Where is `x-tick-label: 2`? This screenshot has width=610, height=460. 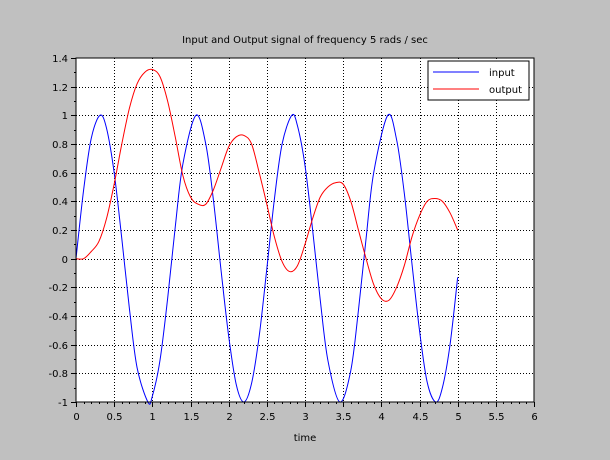
x-tick-label: 2 is located at coordinates (229, 417).